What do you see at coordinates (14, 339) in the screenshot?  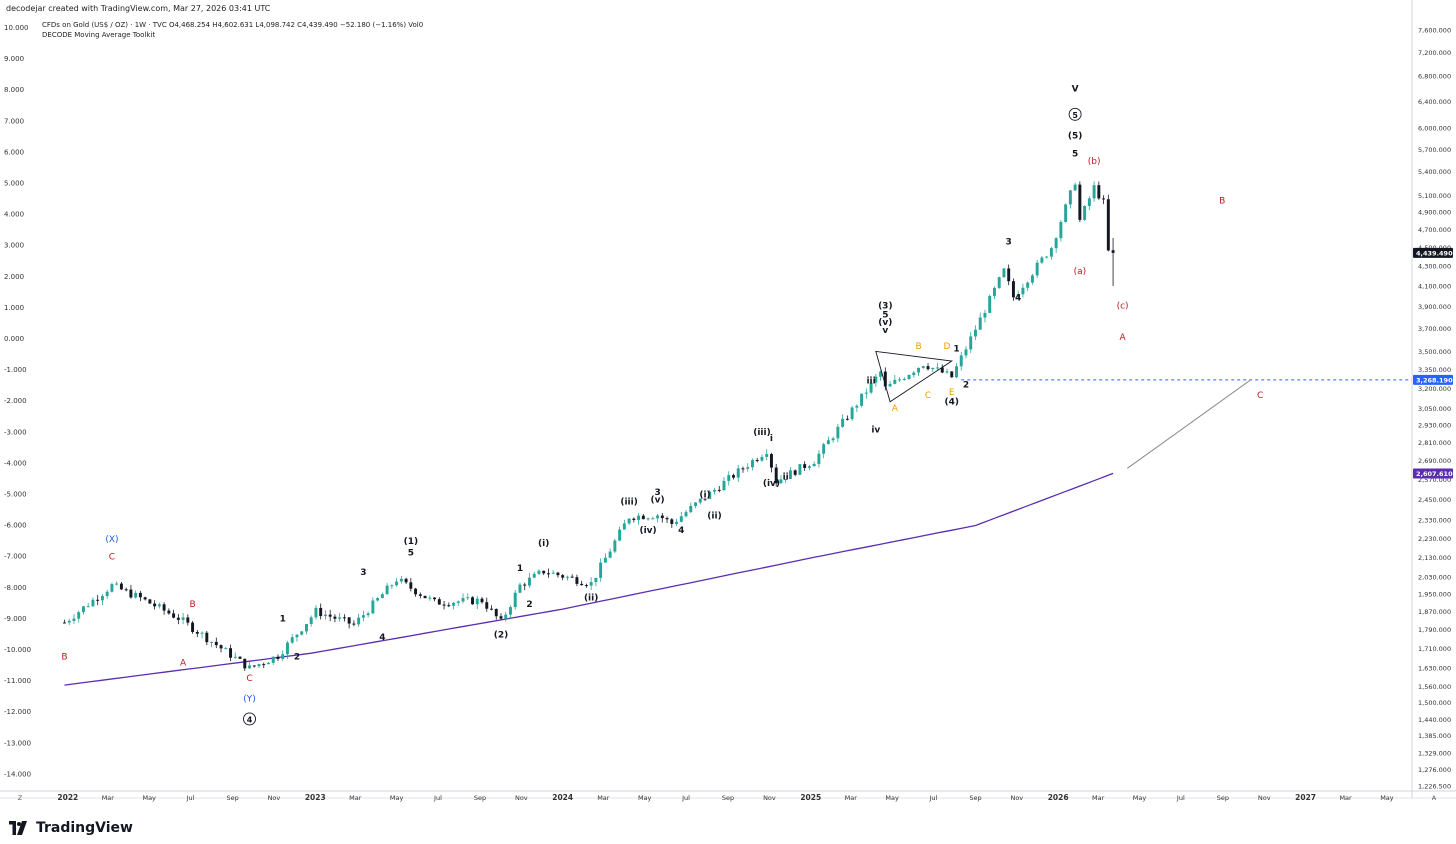 I see `left-axis-tick: 0.000` at bounding box center [14, 339].